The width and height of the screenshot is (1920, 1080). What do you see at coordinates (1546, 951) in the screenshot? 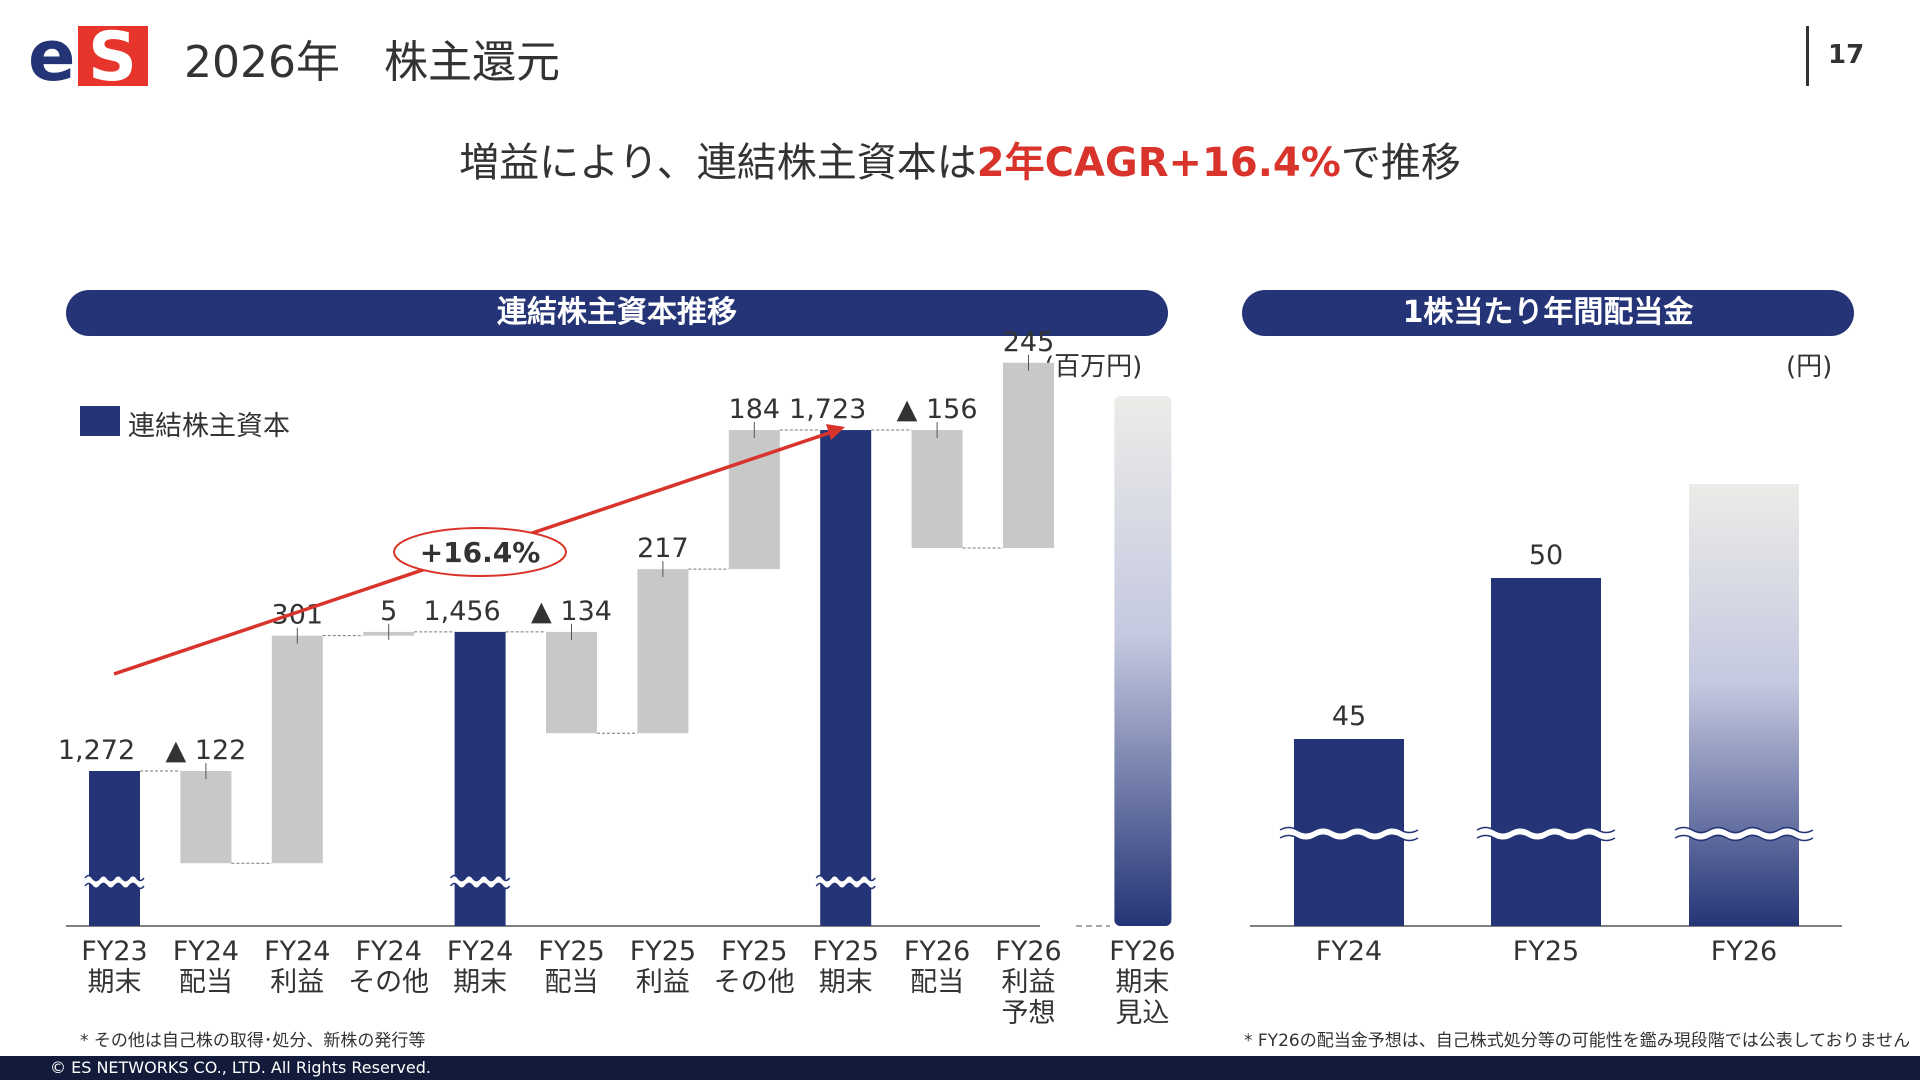
I see `dividend-category-1: FY25` at bounding box center [1546, 951].